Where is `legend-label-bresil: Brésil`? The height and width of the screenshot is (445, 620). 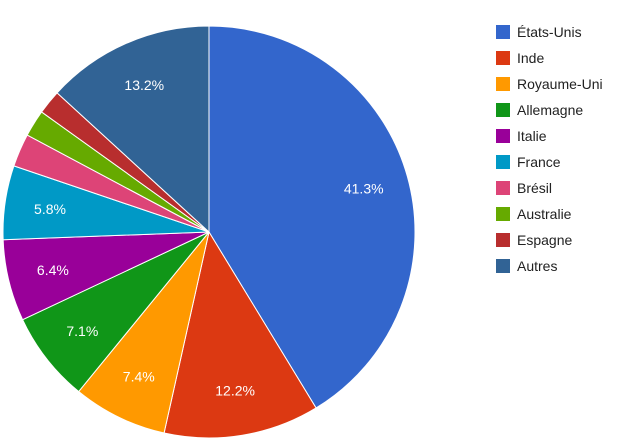
legend-label-bresil: Brésil is located at coordinates (534, 188).